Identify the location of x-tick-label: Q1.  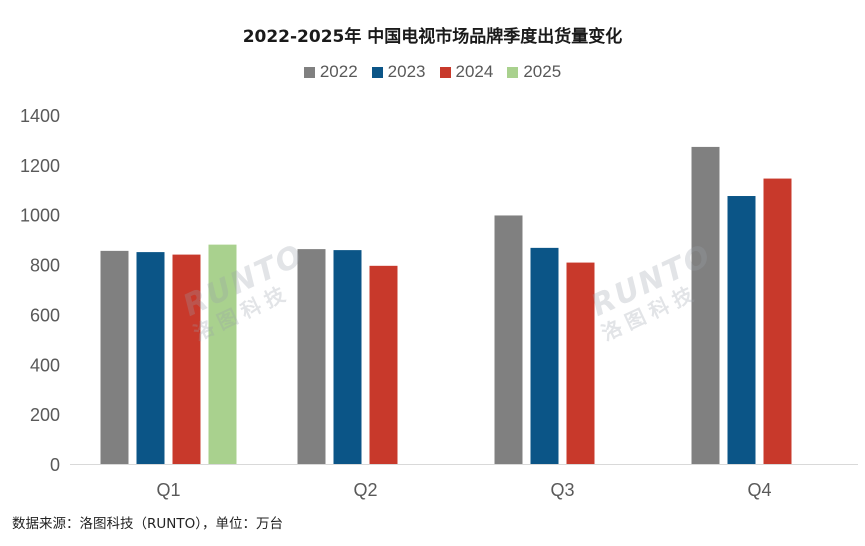
(168, 490).